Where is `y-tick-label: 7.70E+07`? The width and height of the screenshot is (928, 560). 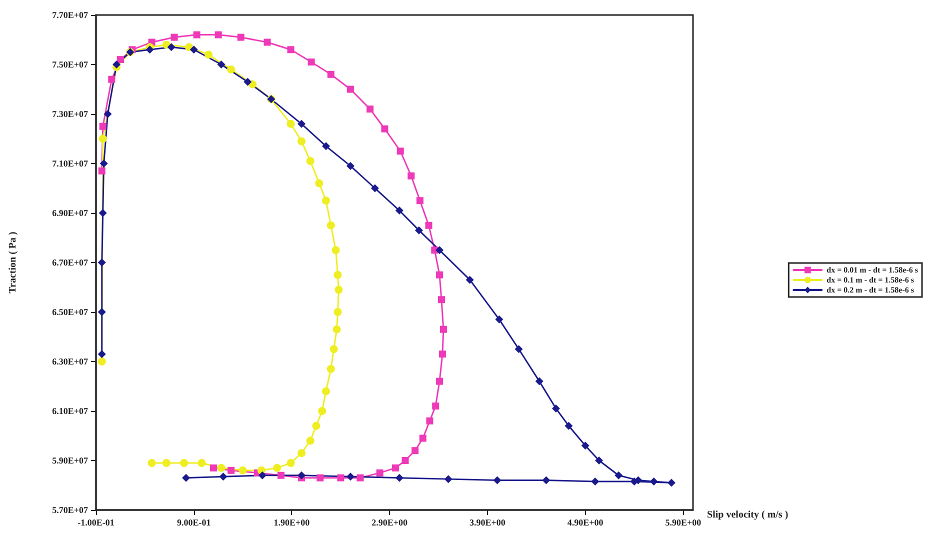 y-tick-label: 7.70E+07 is located at coordinates (70, 15).